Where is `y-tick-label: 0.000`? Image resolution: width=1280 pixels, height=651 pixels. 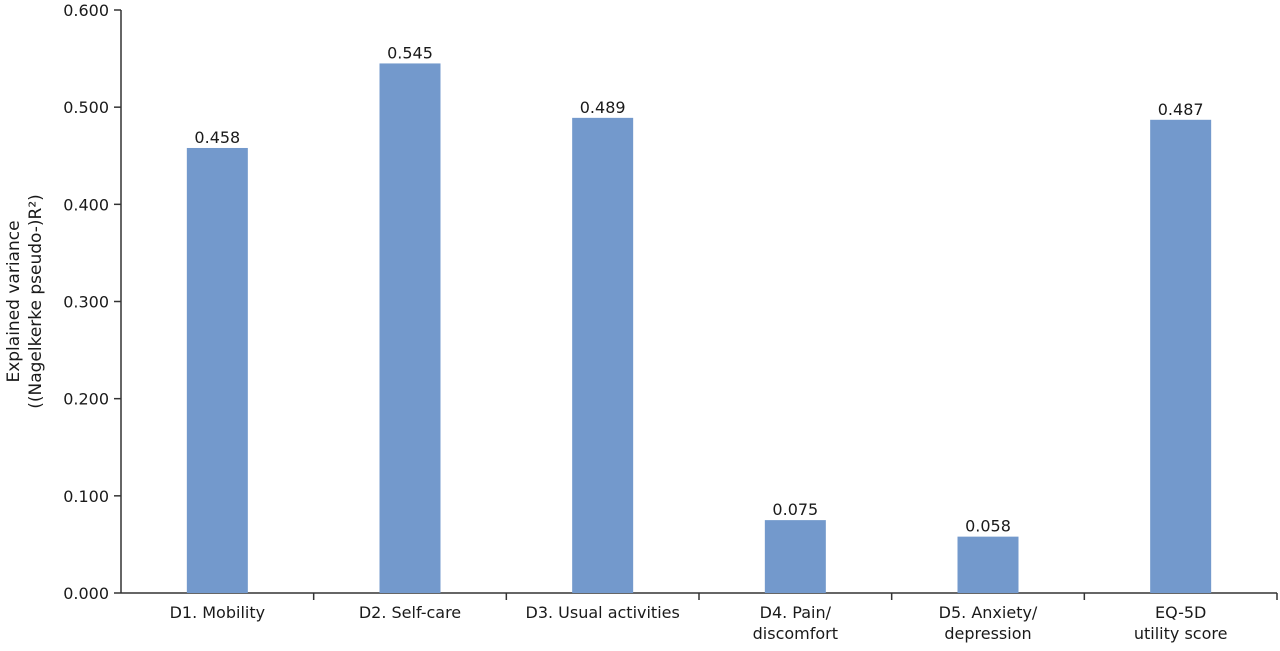
y-tick-label: 0.000 is located at coordinates (86, 593).